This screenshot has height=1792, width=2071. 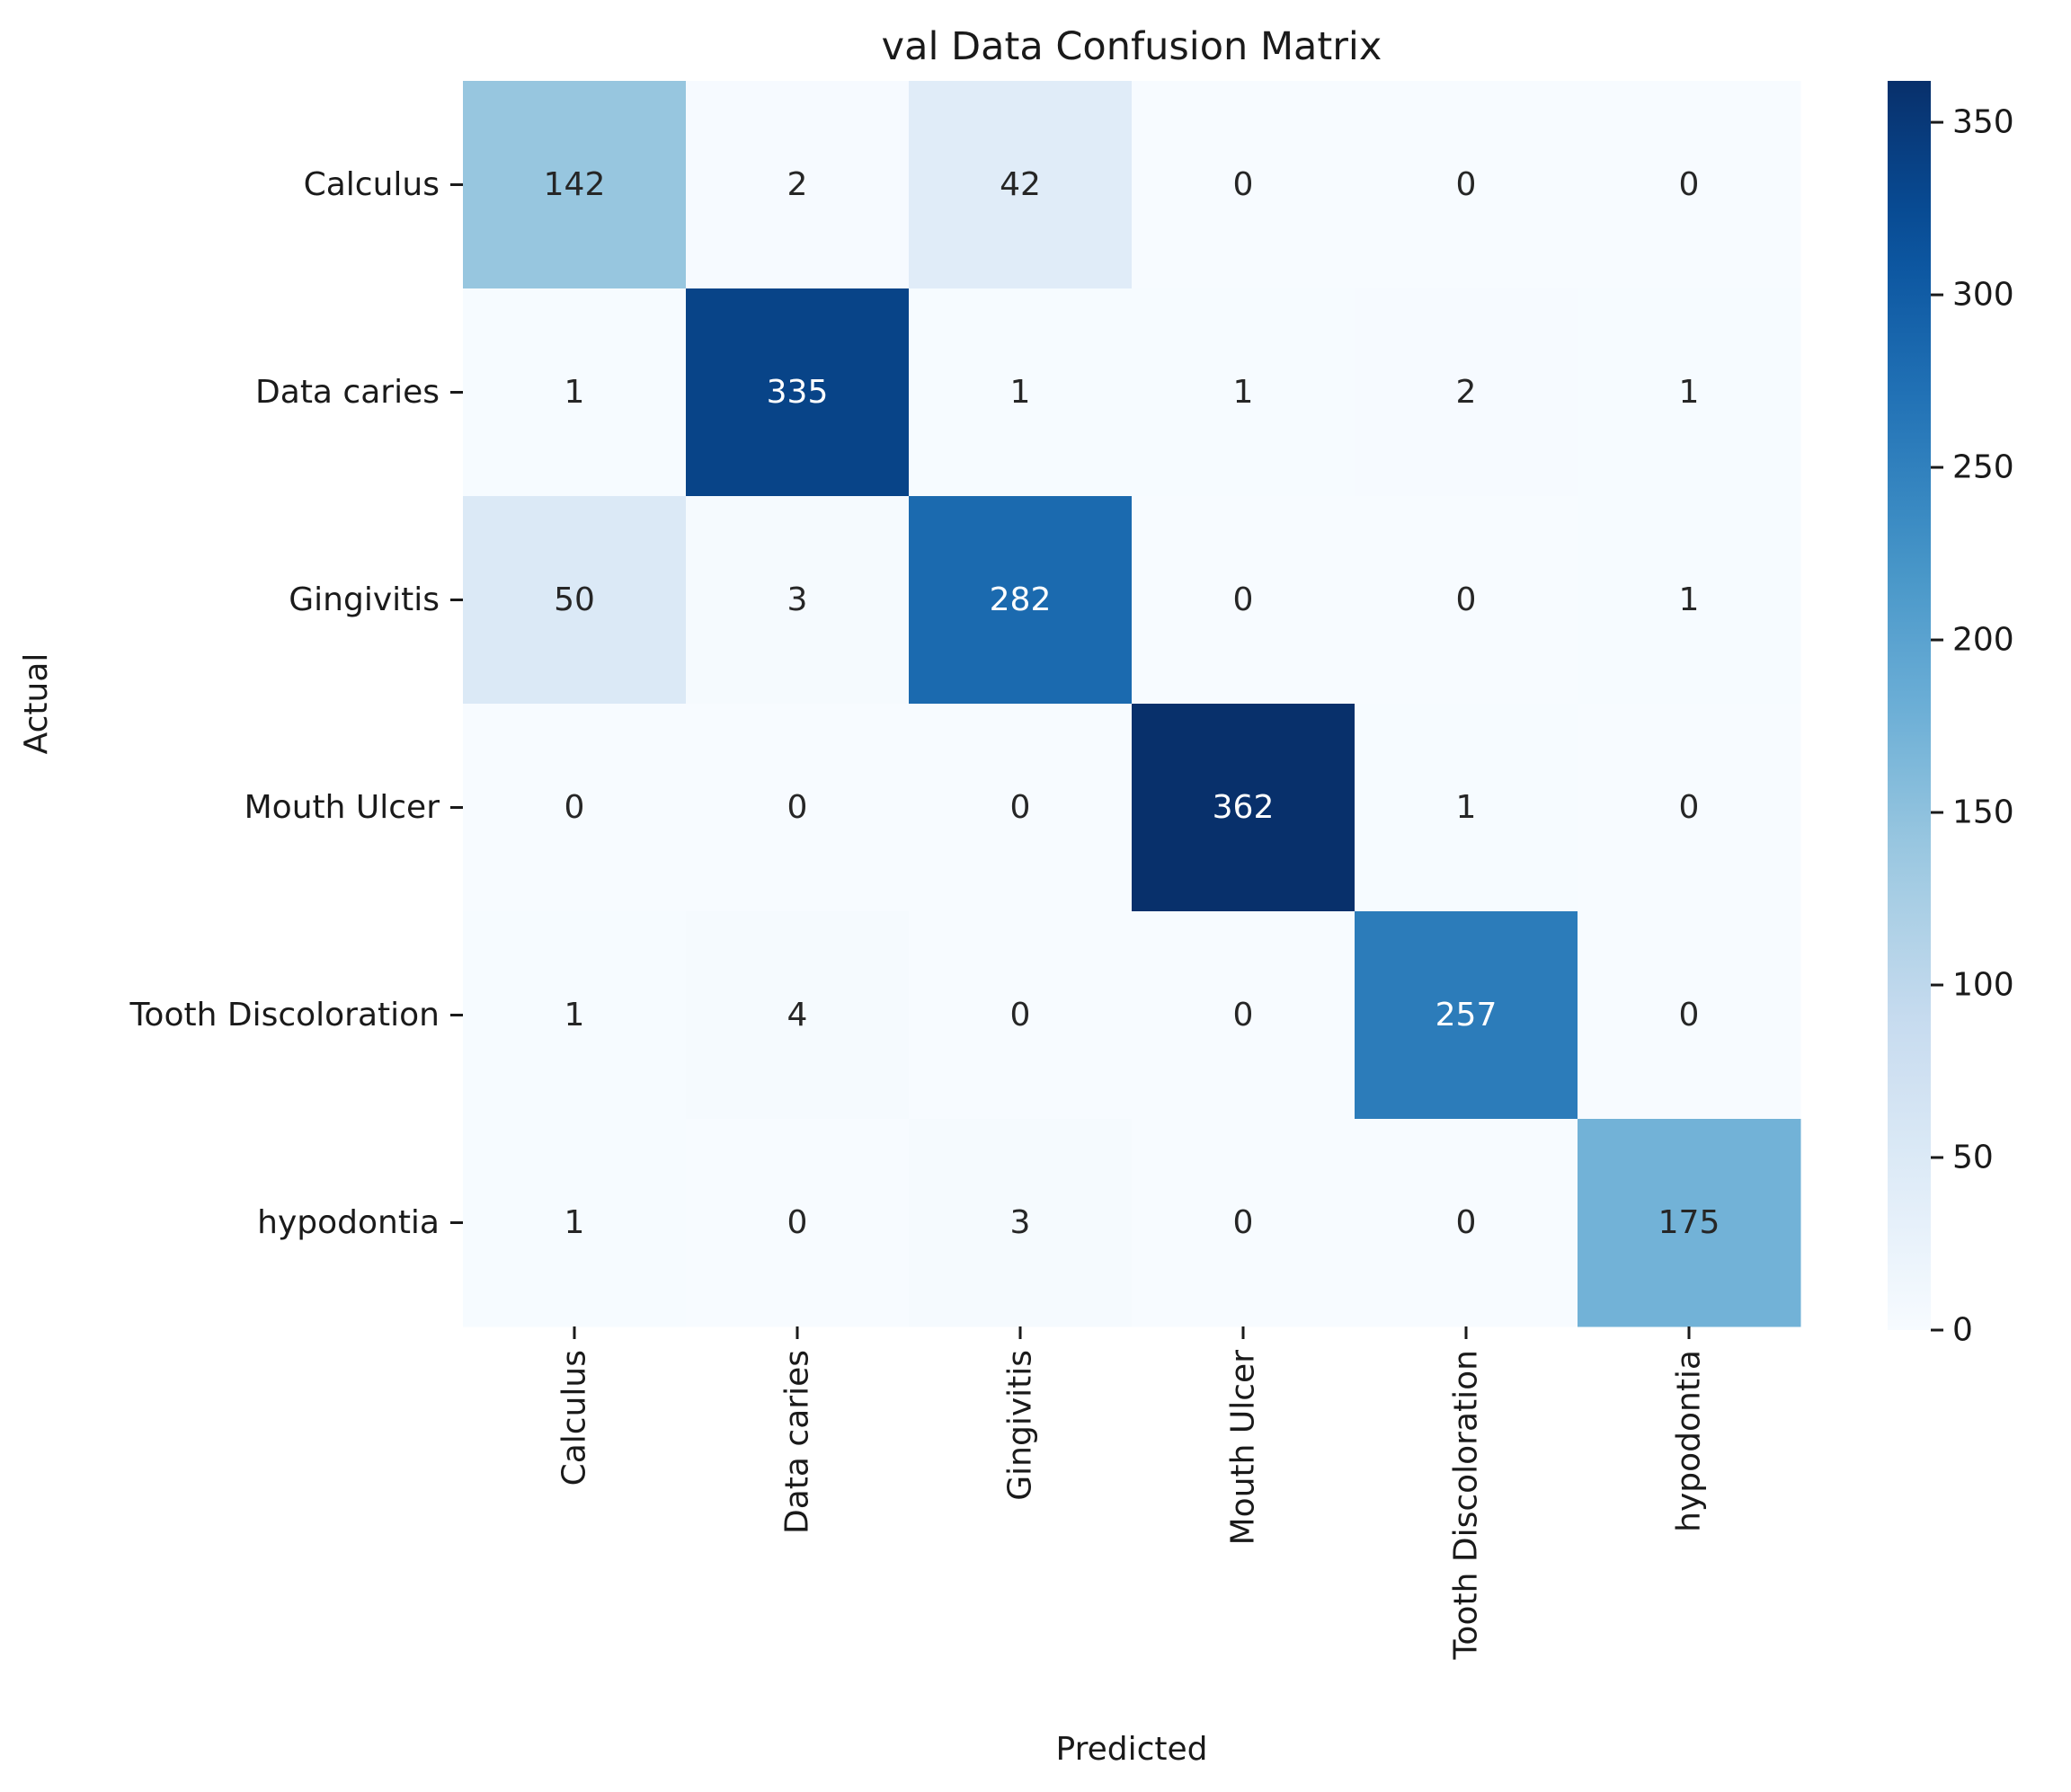 I want to click on colorbar-tick-label: 350, so click(x=1983, y=122).